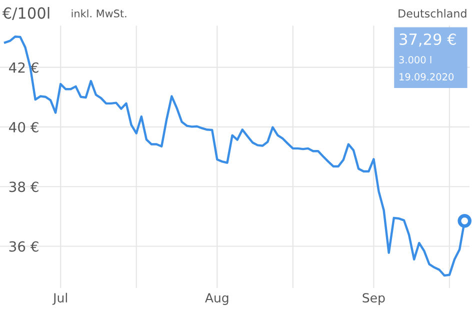 The width and height of the screenshot is (472, 320). What do you see at coordinates (99, 13) in the screenshot?
I see `chart-subtitle: inkl. MwSt.` at bounding box center [99, 13].